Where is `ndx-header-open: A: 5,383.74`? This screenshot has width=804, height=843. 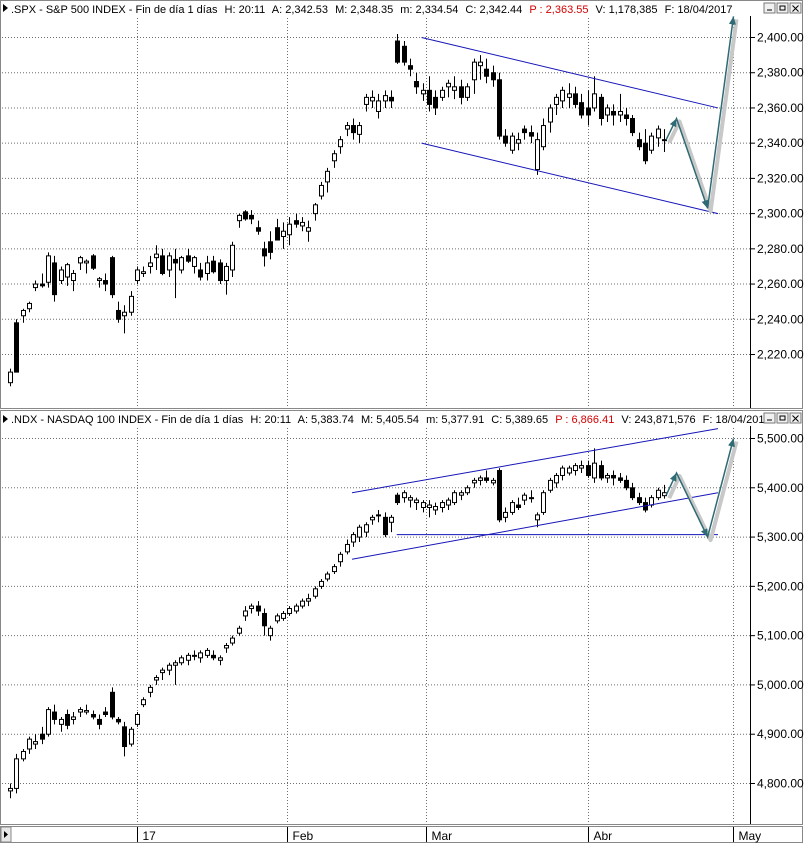 ndx-header-open: A: 5,383.74 is located at coordinates (326, 420).